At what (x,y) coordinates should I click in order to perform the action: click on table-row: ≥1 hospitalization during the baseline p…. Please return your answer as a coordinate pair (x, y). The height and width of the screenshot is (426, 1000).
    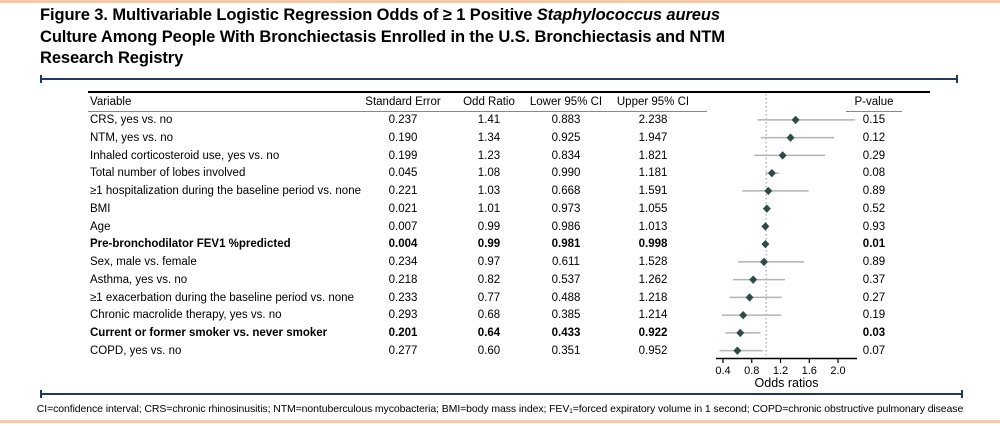
    Looking at the image, I should click on (509, 192).